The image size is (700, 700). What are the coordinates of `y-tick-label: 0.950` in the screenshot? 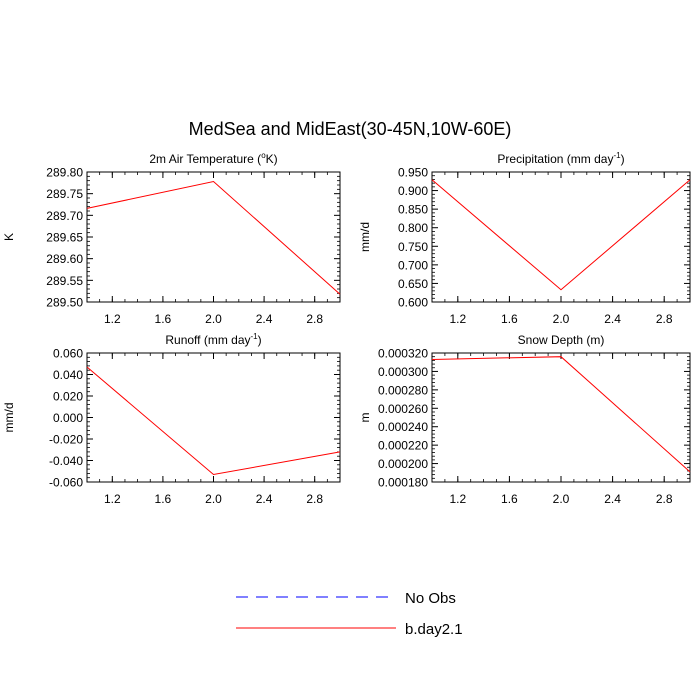 It's located at (413, 173).